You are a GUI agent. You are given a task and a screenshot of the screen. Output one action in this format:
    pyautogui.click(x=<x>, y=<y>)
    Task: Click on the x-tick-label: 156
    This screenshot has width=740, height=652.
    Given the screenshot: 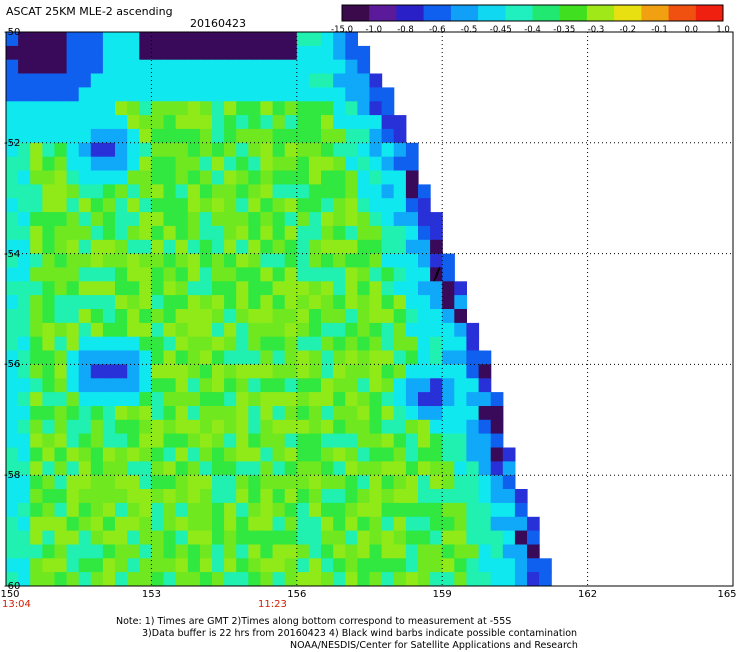 What is the action you would take?
    pyautogui.click(x=296, y=595)
    